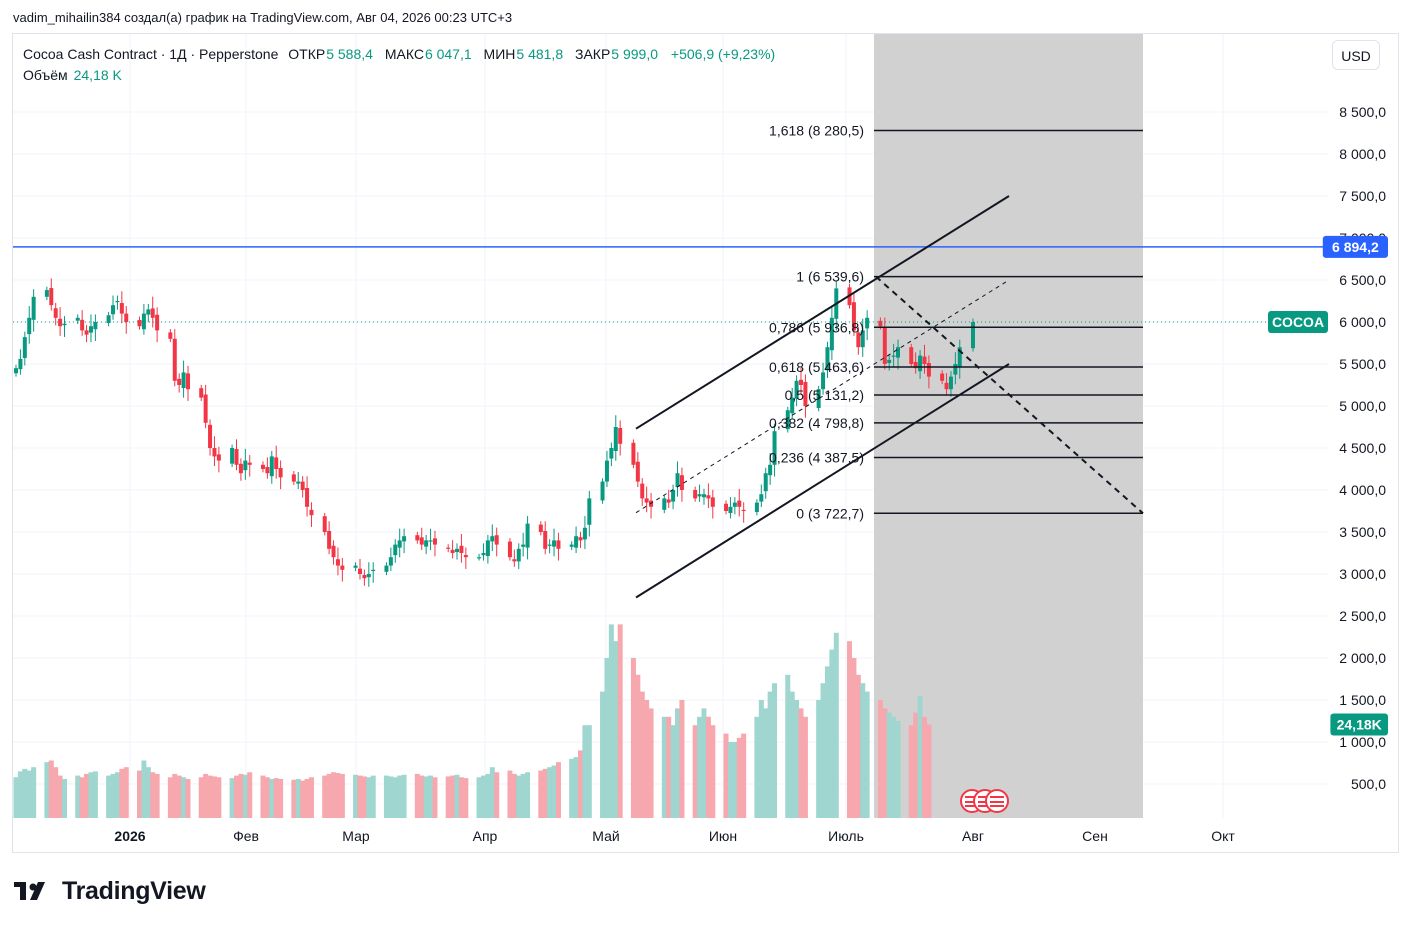  I want to click on volume-value: 24,18 K, so click(97, 75).